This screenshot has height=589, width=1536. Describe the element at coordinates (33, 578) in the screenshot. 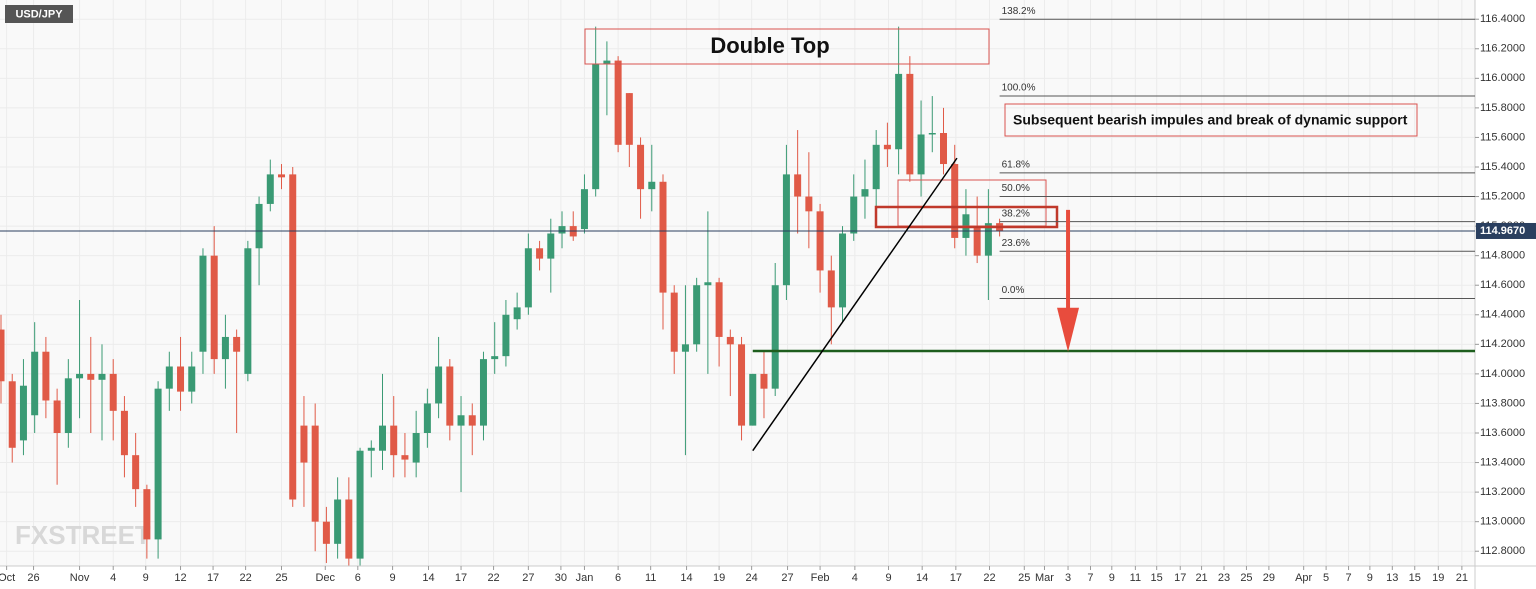

I see `x-tick-label: 26` at that location.